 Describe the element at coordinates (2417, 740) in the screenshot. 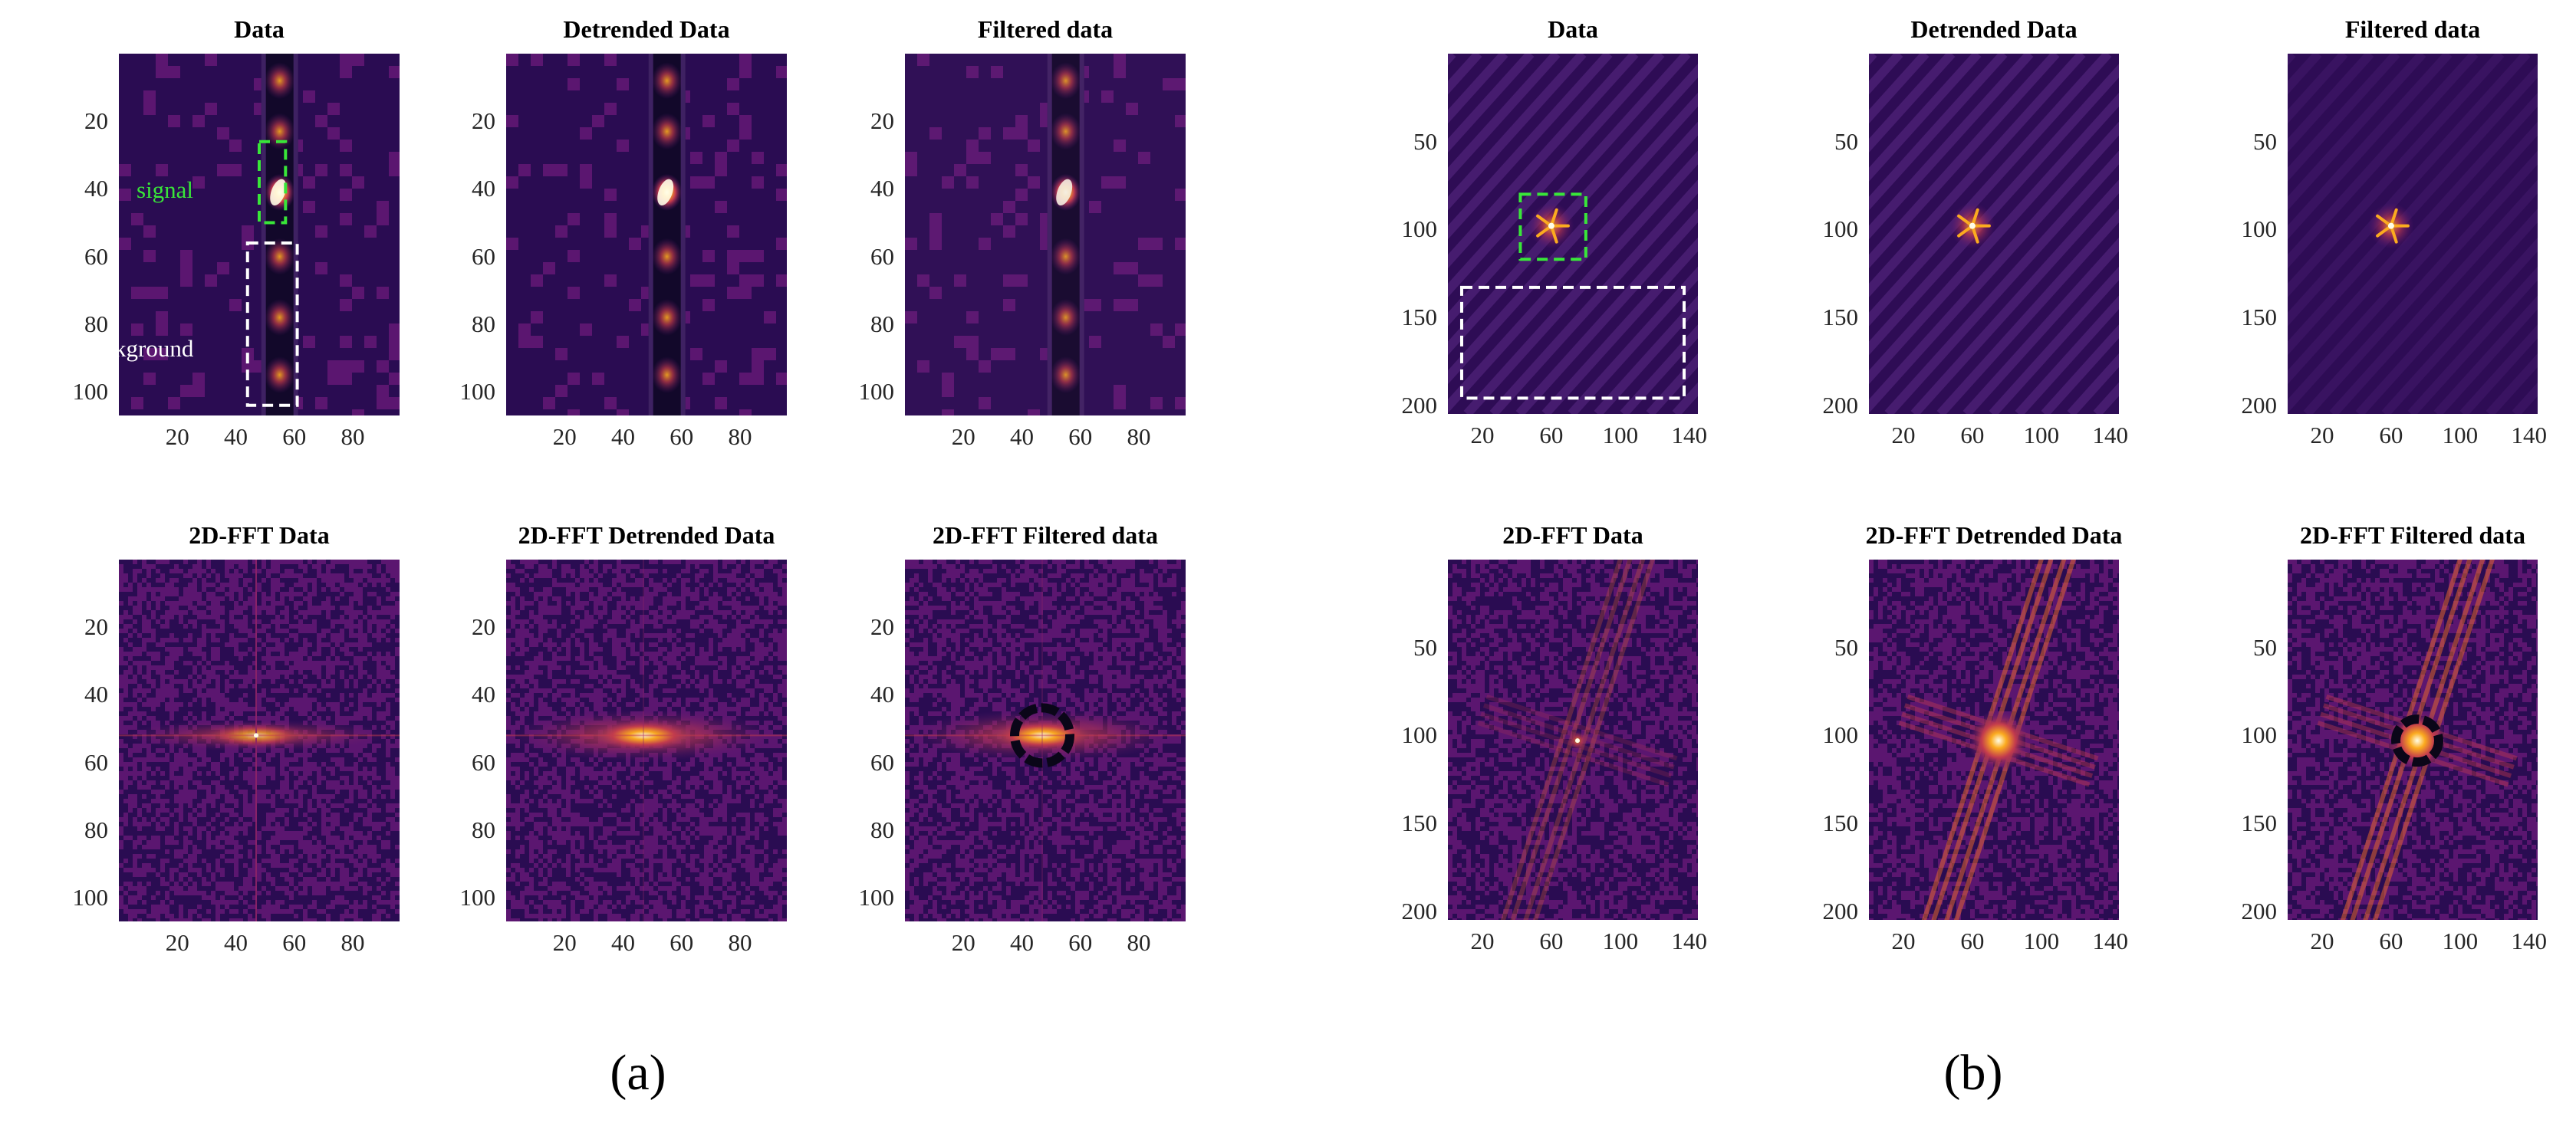

I see `filter-ring` at that location.